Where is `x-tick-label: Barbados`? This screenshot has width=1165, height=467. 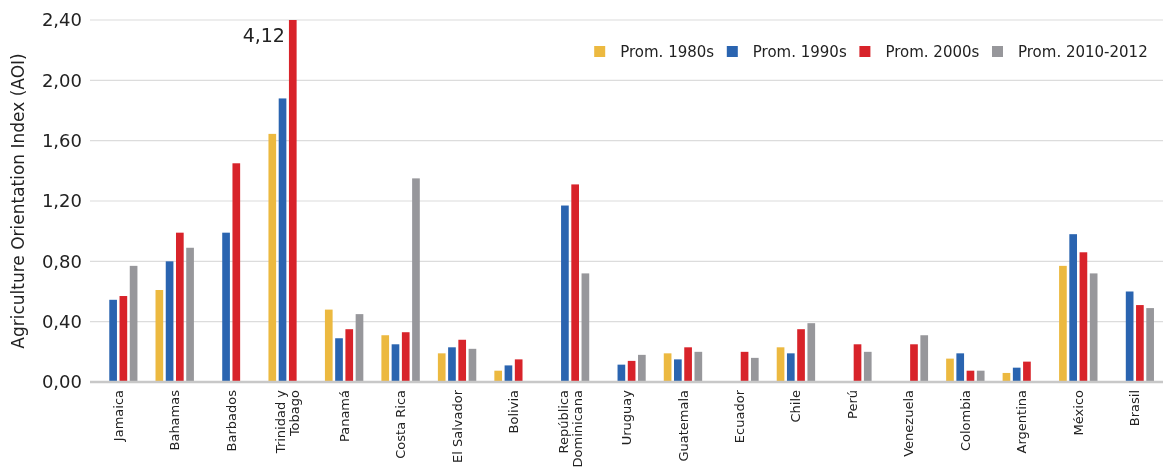
x-tick-label: Barbados is located at coordinates (231, 420).